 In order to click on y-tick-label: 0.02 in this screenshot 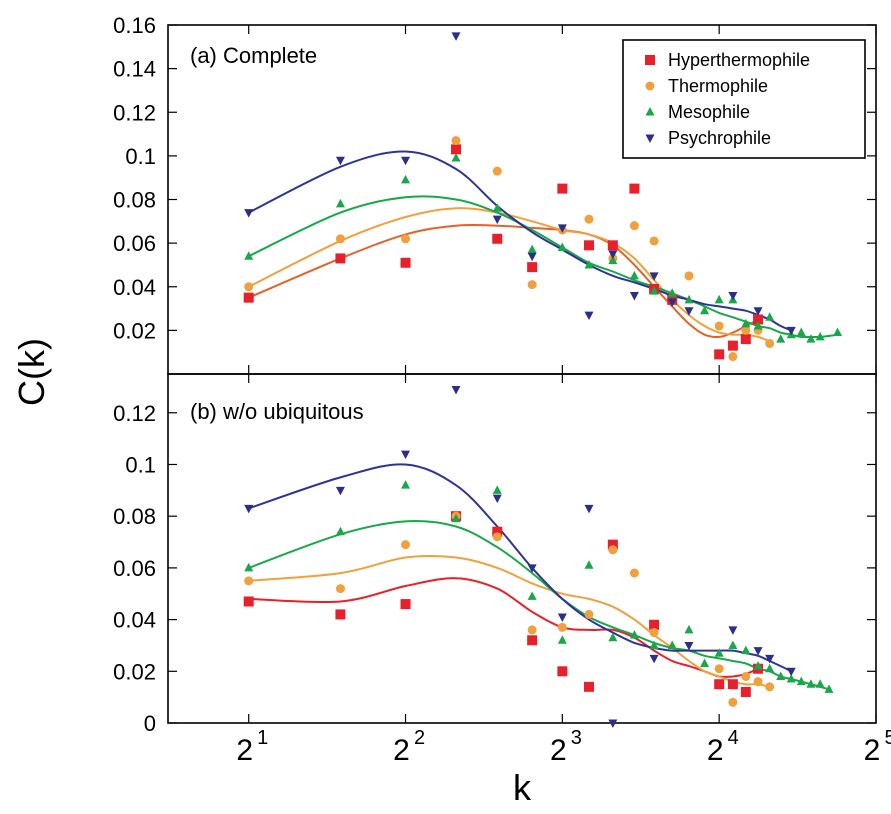, I will do `click(134, 330)`.